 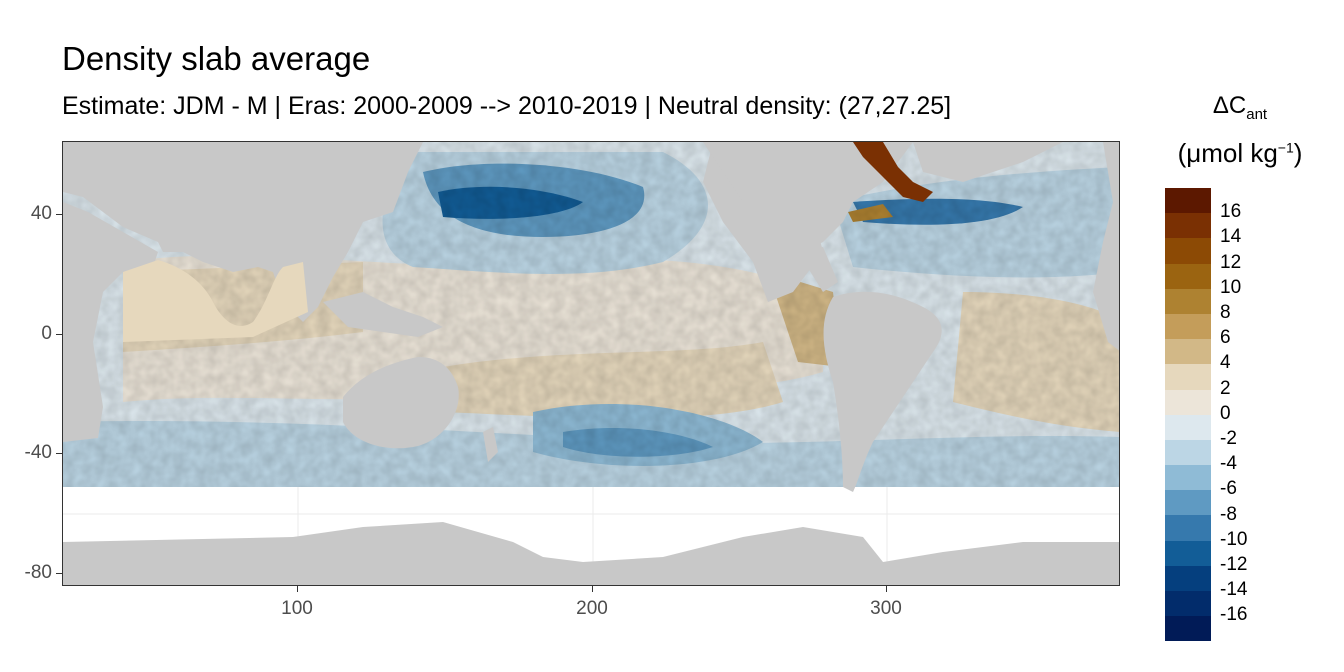 I want to click on y-tick-label: 0, so click(x=46, y=333).